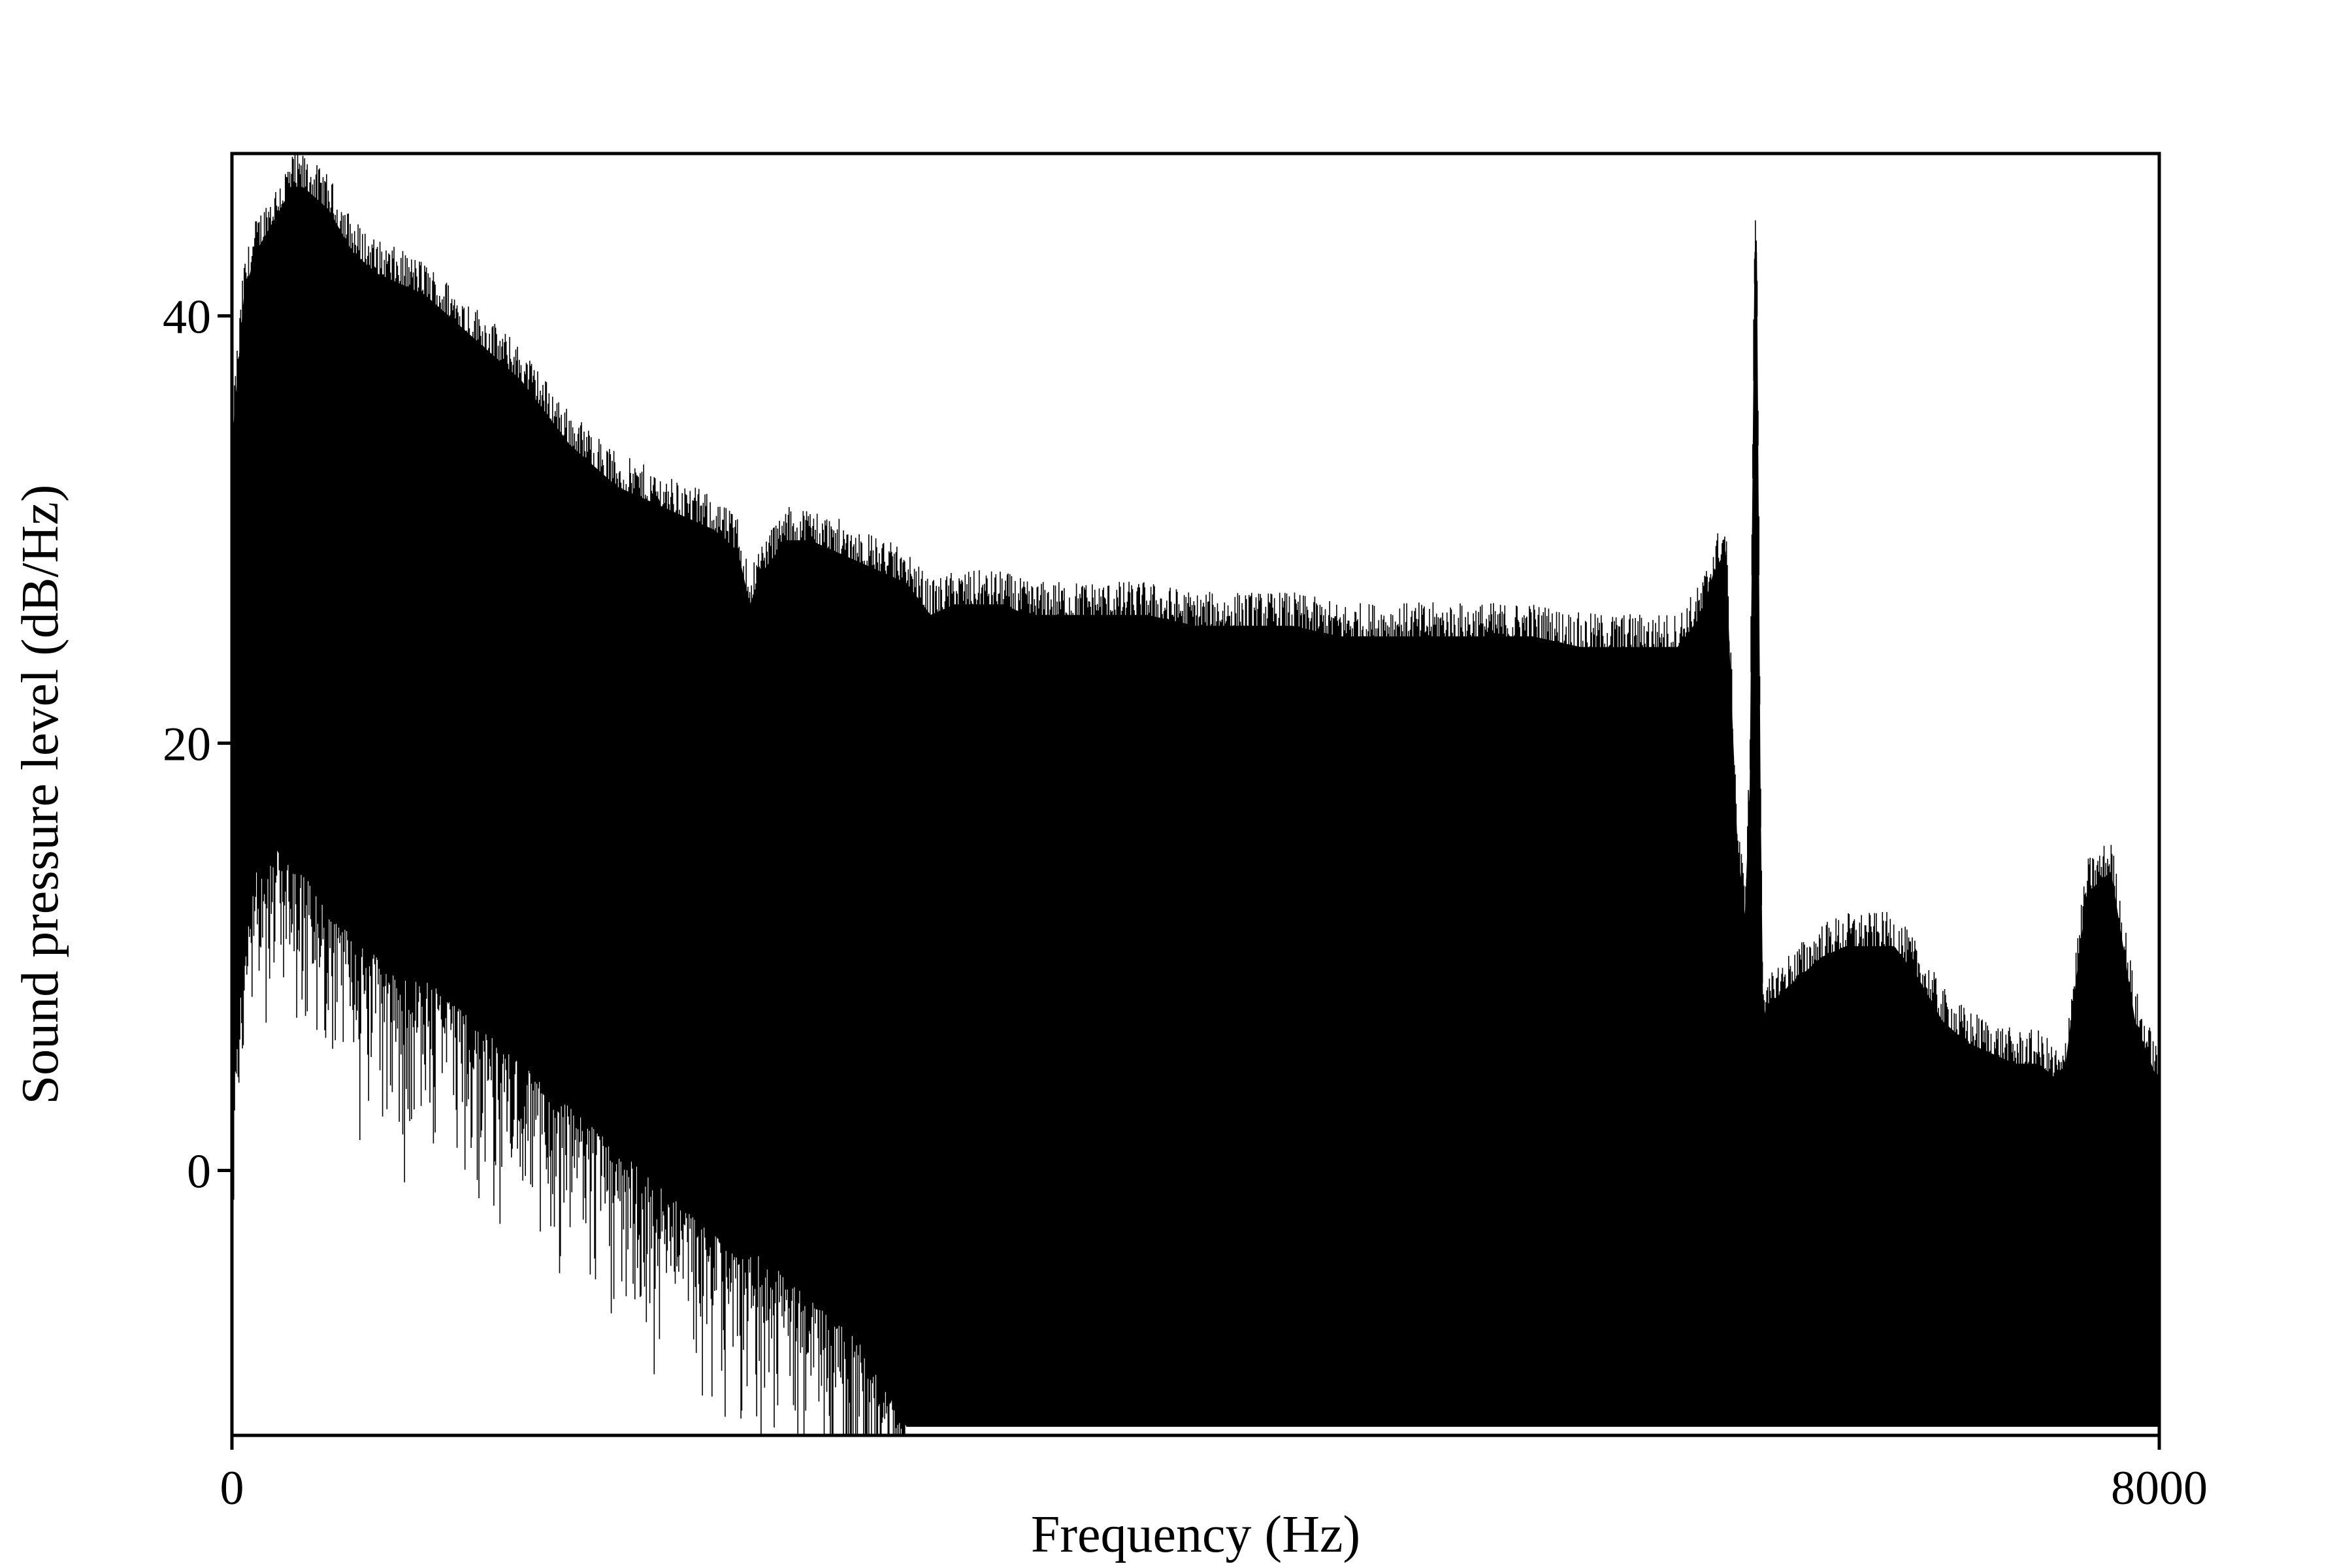 This screenshot has width=2352, height=1568. I want to click on x-tick-label: 0, so click(232, 1488).